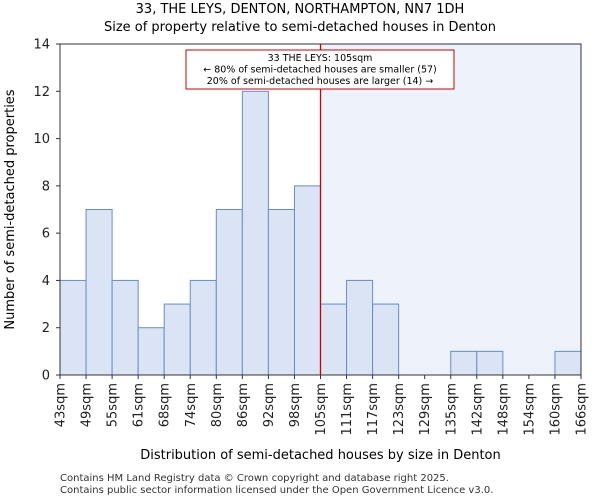  Describe the element at coordinates (46, 186) in the screenshot. I see `y-tick-label: 8` at that location.